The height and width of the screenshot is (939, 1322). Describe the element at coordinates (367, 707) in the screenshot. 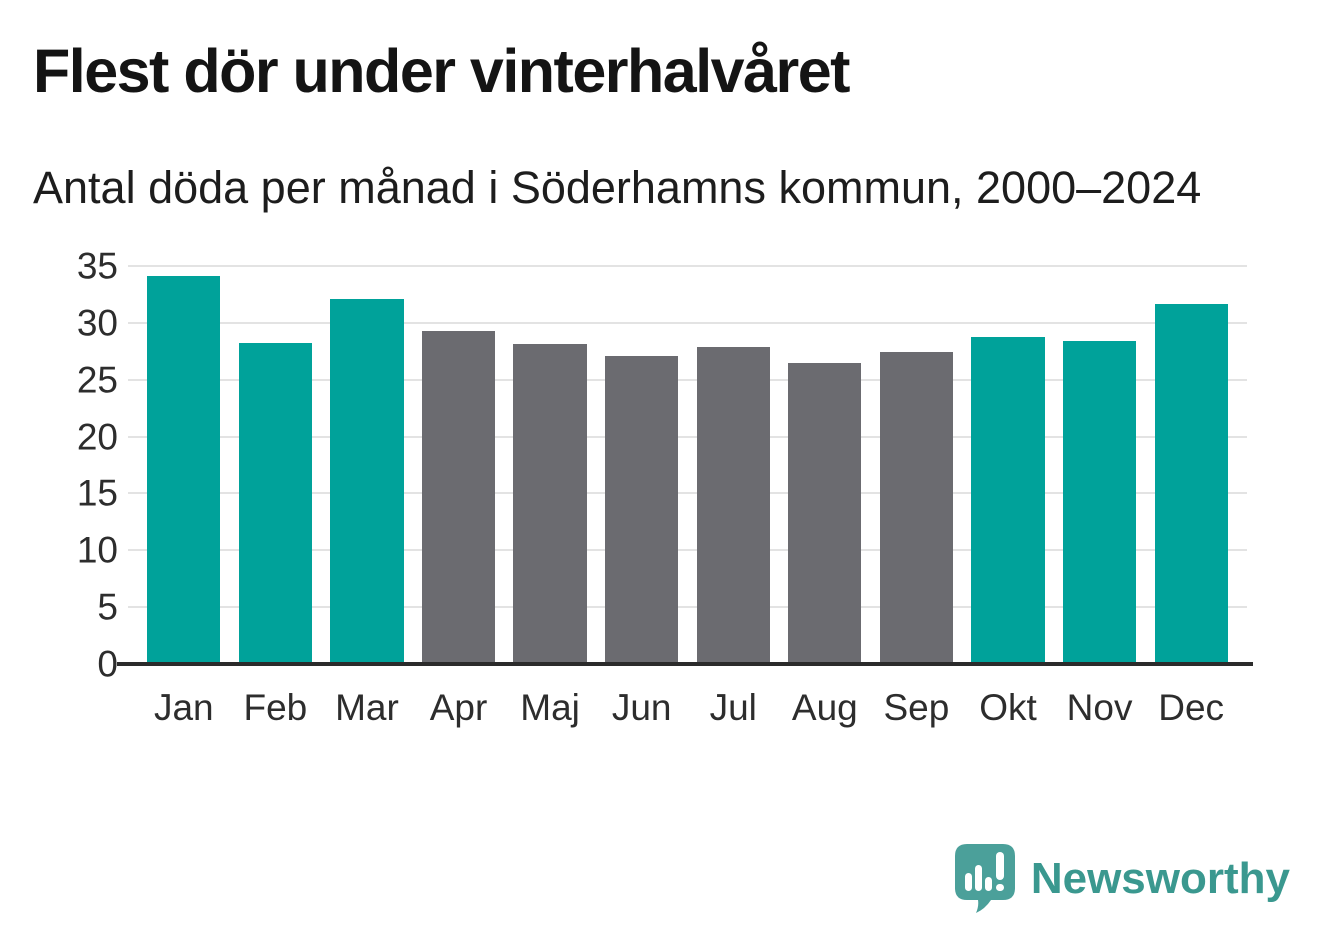

I see `x-axis-tick-label: Mar` at that location.